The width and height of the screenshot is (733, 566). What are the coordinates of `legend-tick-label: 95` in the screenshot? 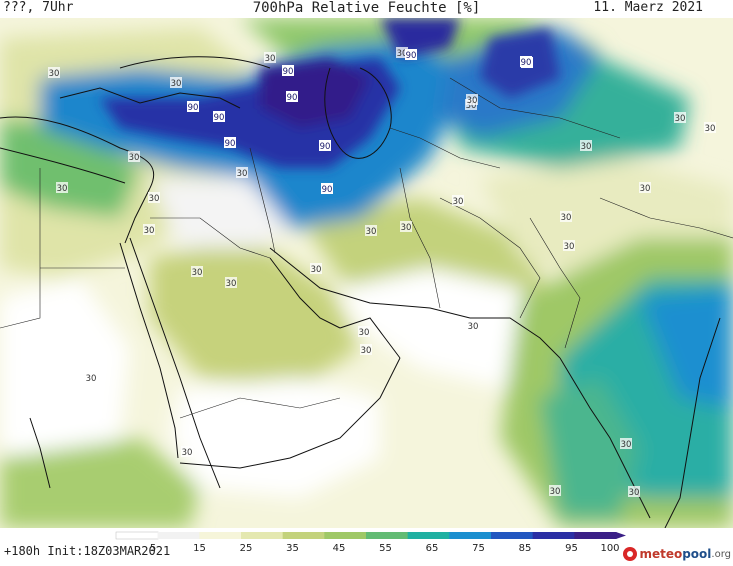 It's located at (571, 548).